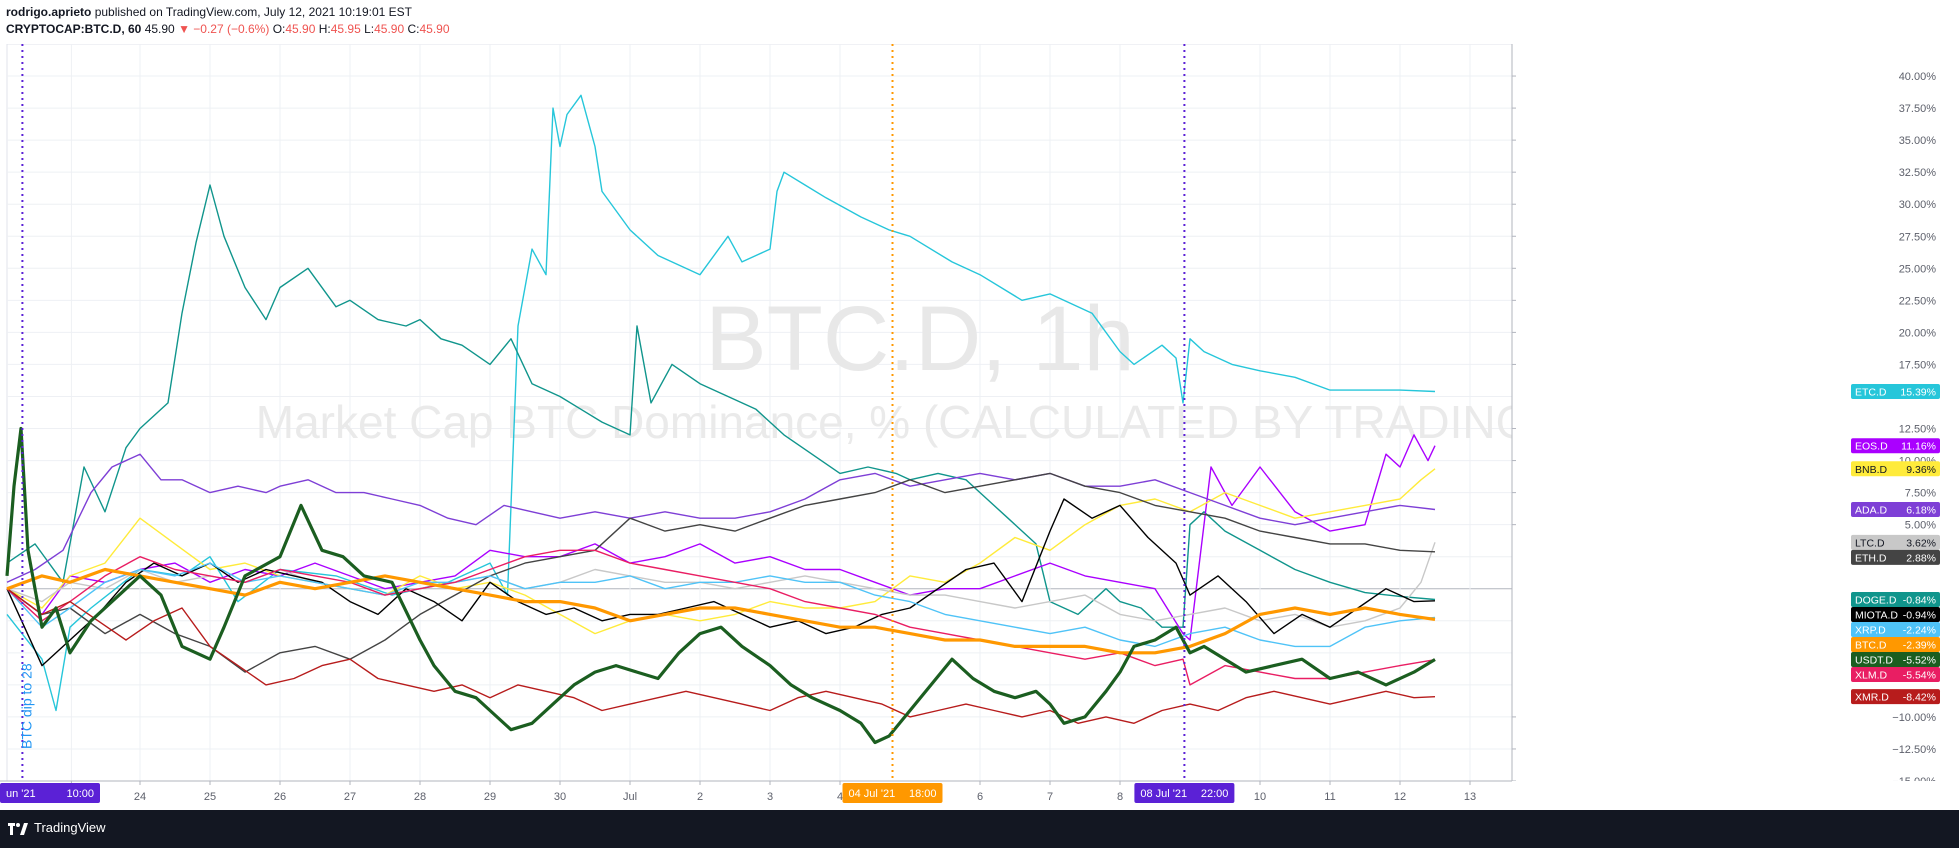 This screenshot has width=1959, height=848. Describe the element at coordinates (721, 605) in the screenshot. I see `series-line-xrp-d` at that location.